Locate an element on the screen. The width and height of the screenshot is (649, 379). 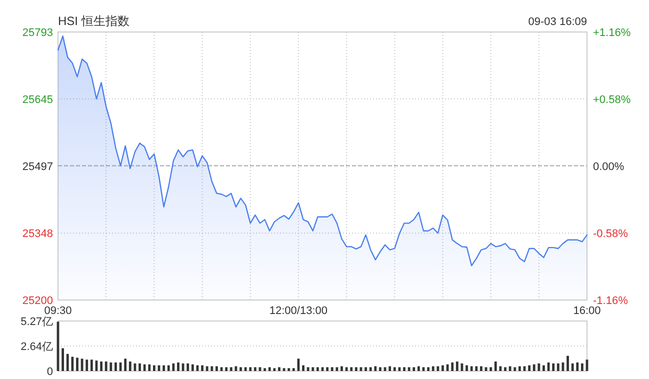
y-tick-label: 25497 is located at coordinates (37, 166).